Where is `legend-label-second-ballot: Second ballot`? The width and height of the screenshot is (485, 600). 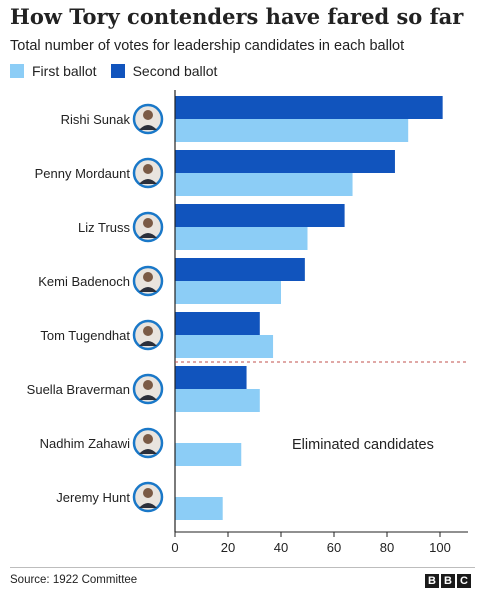 legend-label-second-ballot: Second ballot is located at coordinates (175, 71).